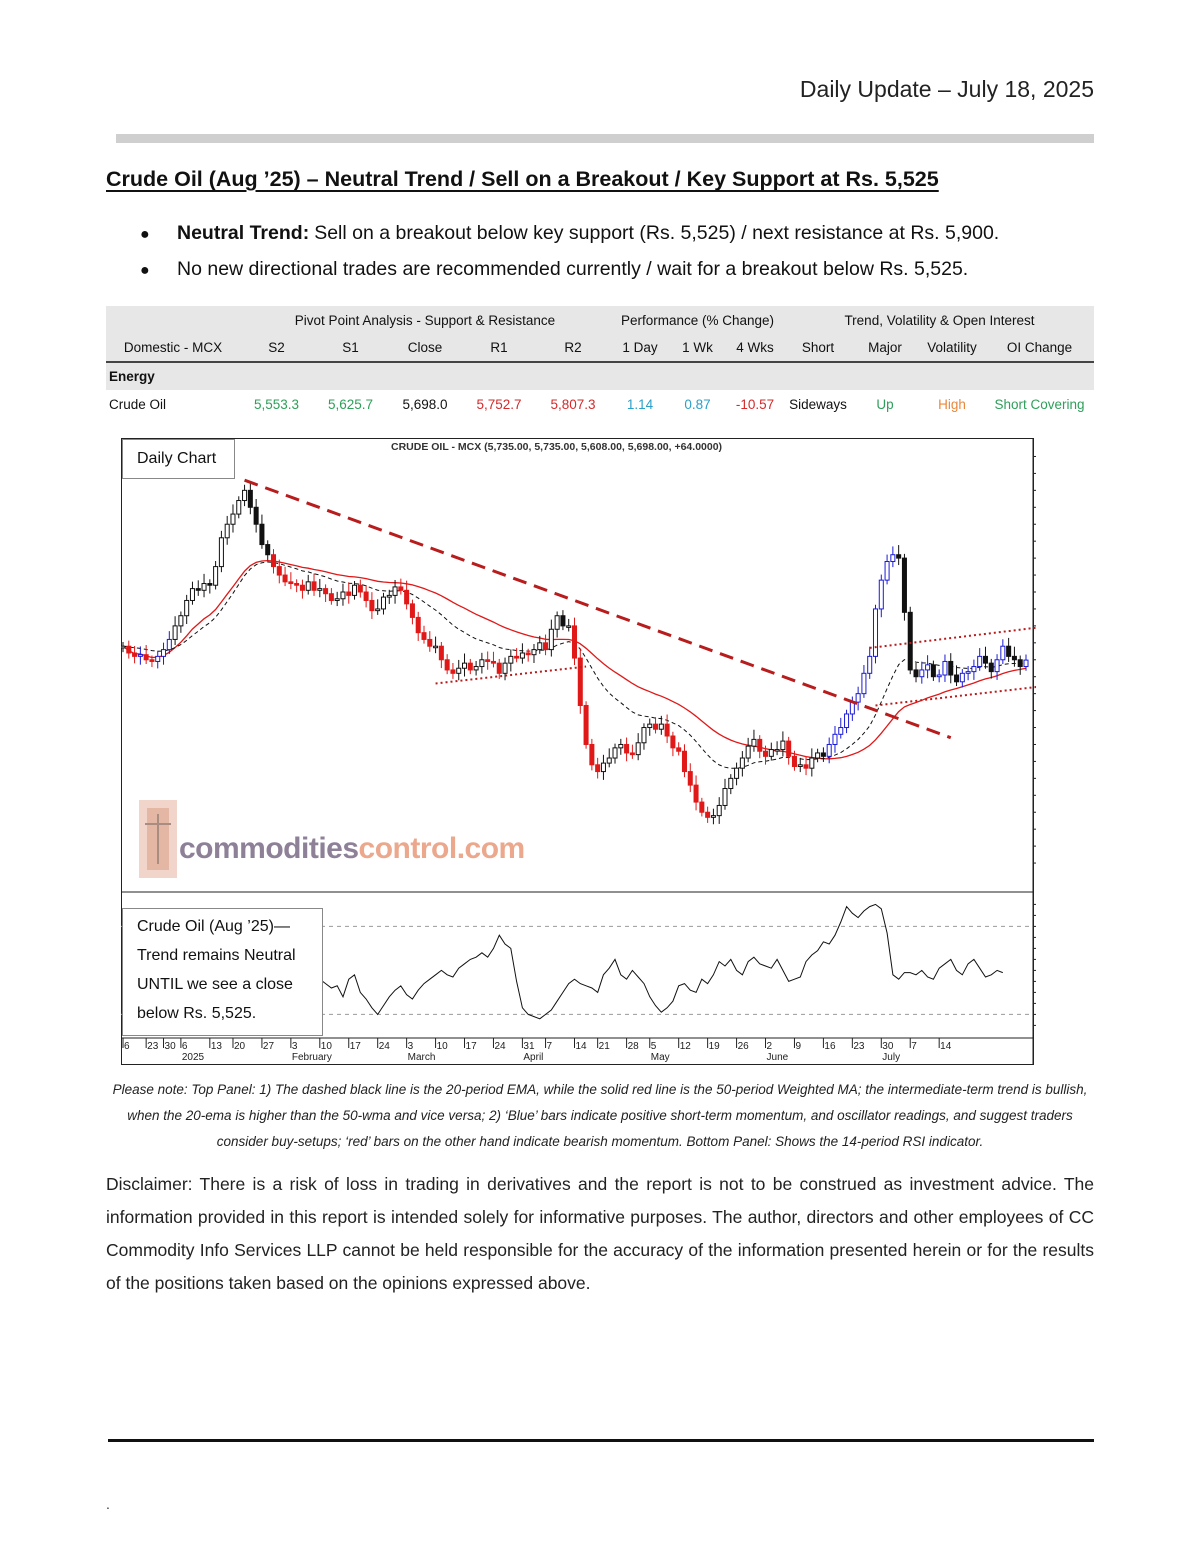 The height and width of the screenshot is (1553, 1200). Describe the element at coordinates (654, 1046) in the screenshot. I see `time-tick-label: 5` at that location.